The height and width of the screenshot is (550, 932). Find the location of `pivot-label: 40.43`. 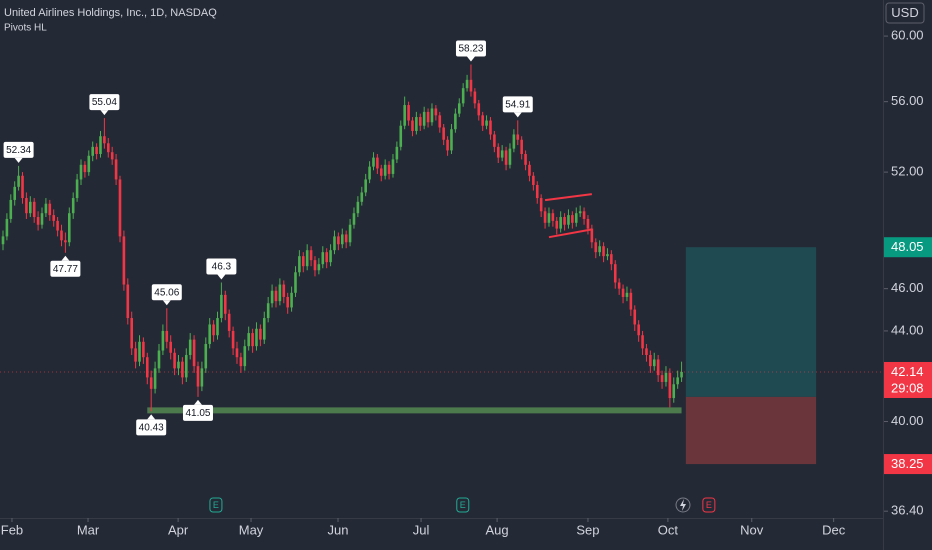

pivot-label: 40.43 is located at coordinates (151, 428).